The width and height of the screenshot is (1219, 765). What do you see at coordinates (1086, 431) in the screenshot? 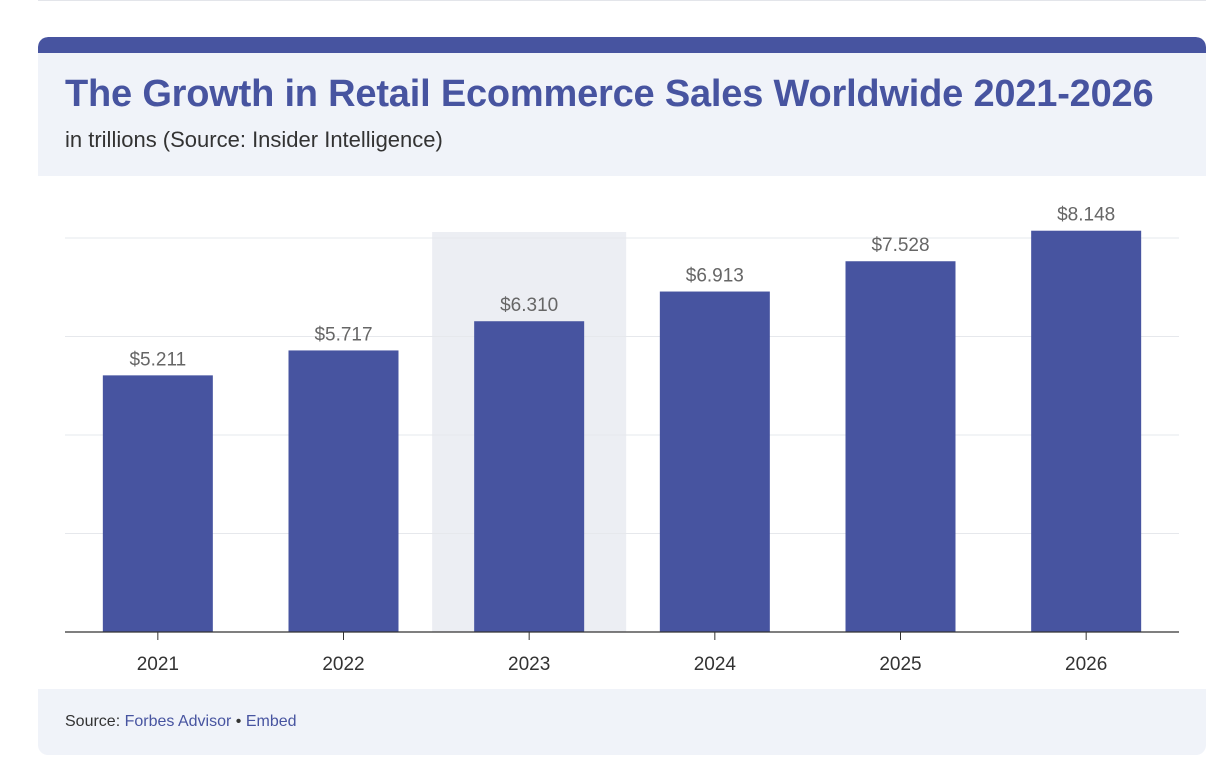
I see `bar-2026` at bounding box center [1086, 431].